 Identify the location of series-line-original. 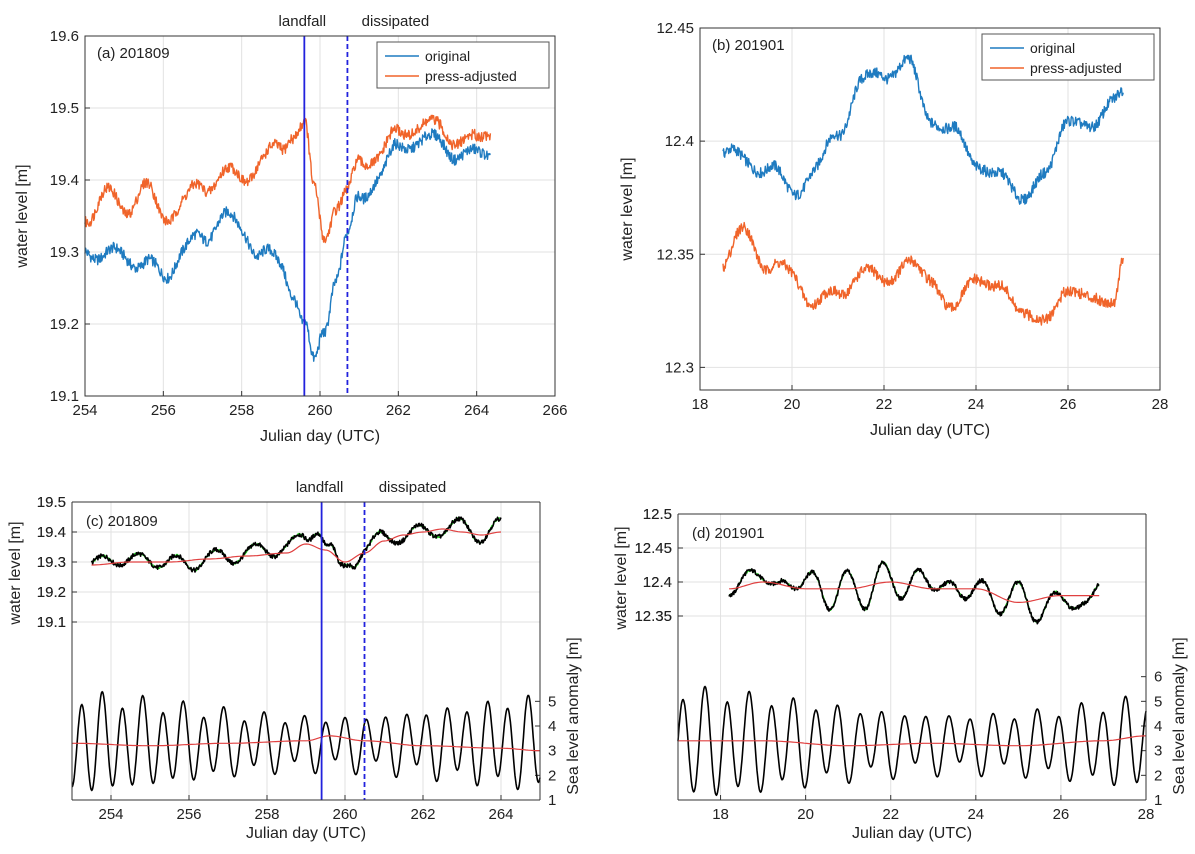
(288, 245).